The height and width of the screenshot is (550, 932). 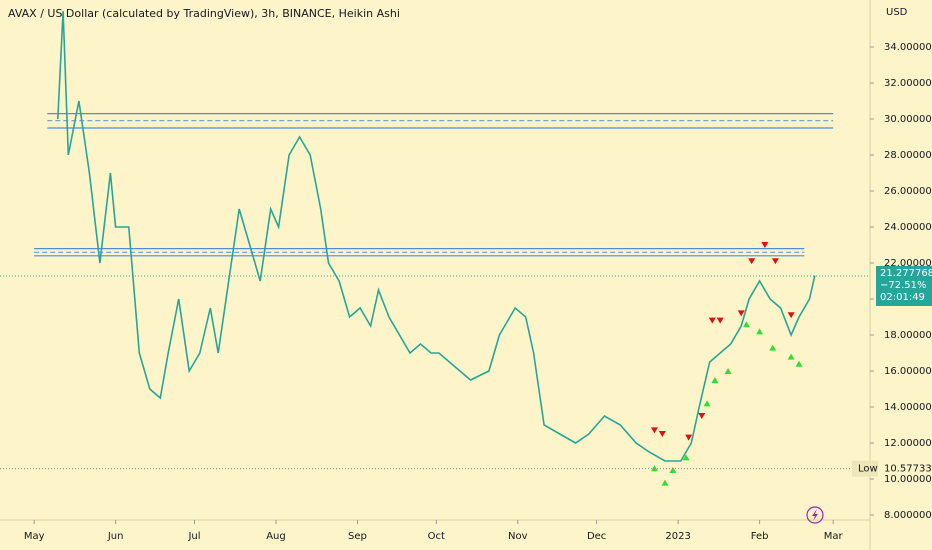 I want to click on y-tick-label: 28.0000000, so click(x=908, y=155).